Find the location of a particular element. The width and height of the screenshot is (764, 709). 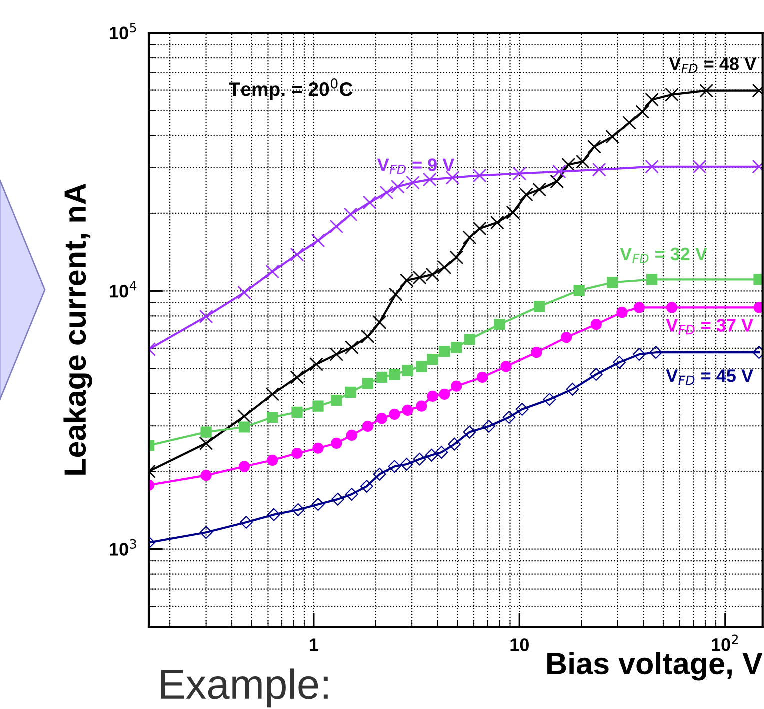

x-tick-label: 1 is located at coordinates (314, 645).